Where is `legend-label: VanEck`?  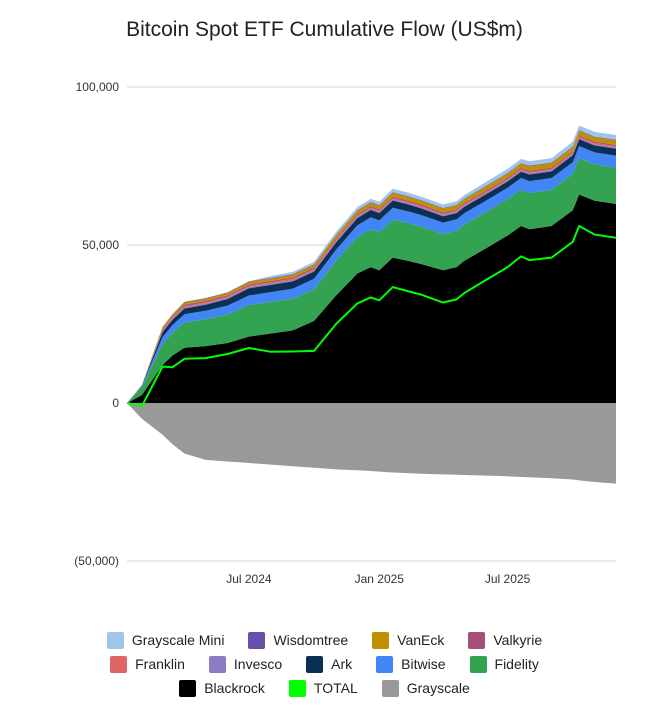
legend-label: VanEck is located at coordinates (421, 640).